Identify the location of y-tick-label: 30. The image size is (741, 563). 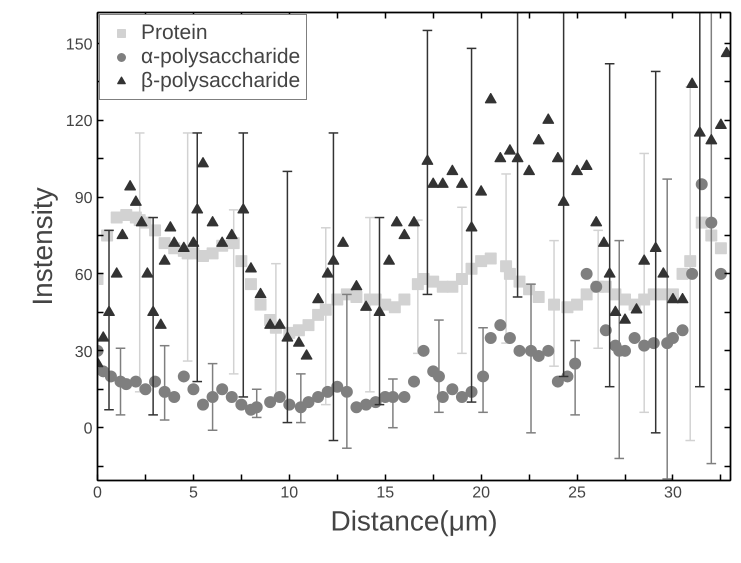
(83, 352).